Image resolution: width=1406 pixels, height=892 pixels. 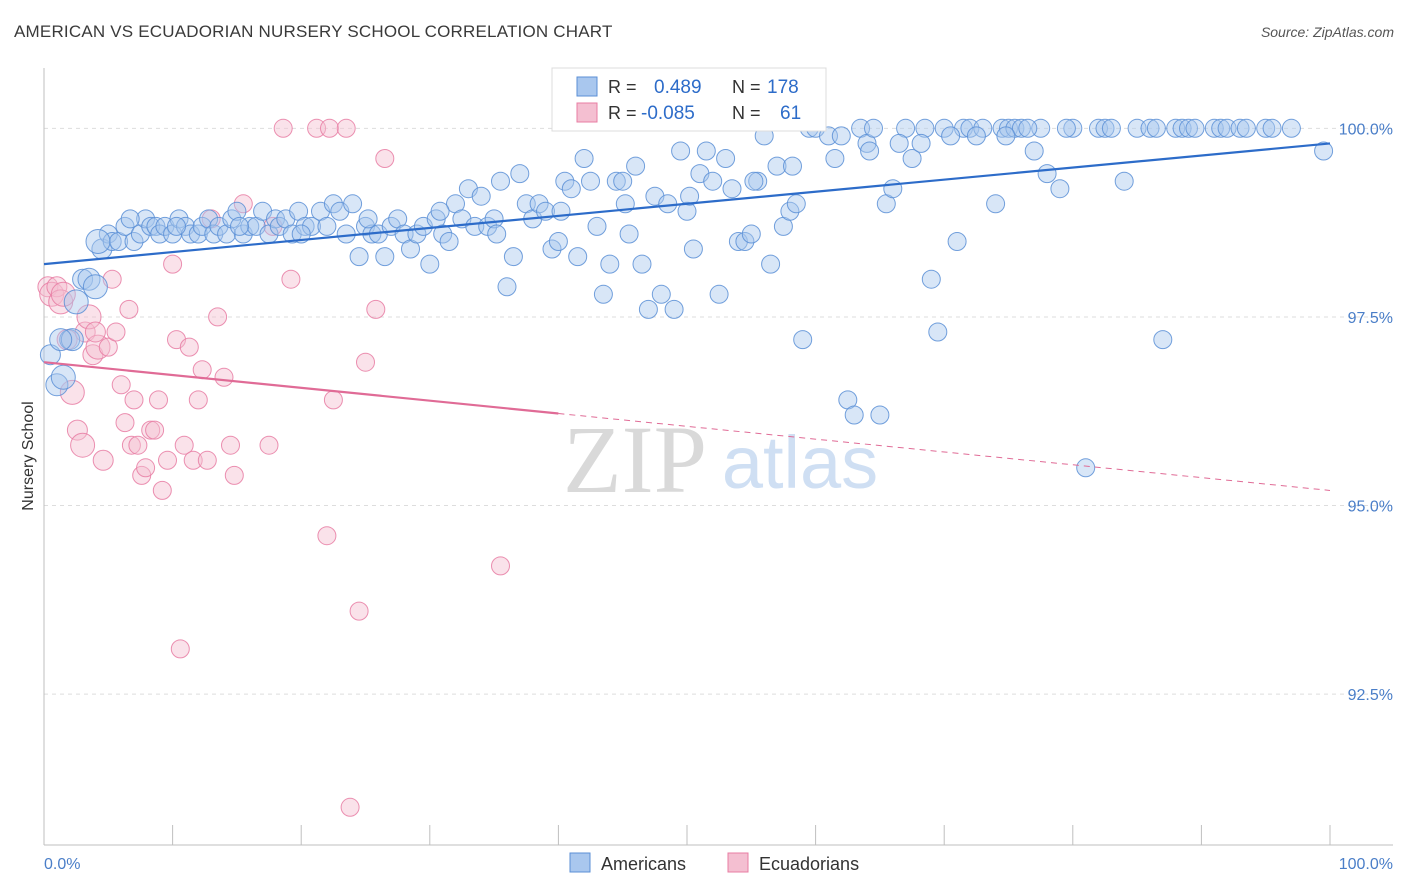 I want to click on watermark-zip: ZIP, so click(x=635, y=459).